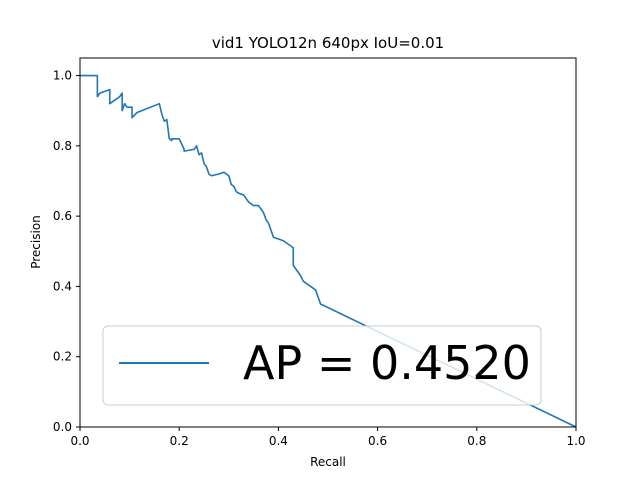 The height and width of the screenshot is (480, 640). What do you see at coordinates (179, 441) in the screenshot?
I see `x-tick-label: 0.2` at bounding box center [179, 441].